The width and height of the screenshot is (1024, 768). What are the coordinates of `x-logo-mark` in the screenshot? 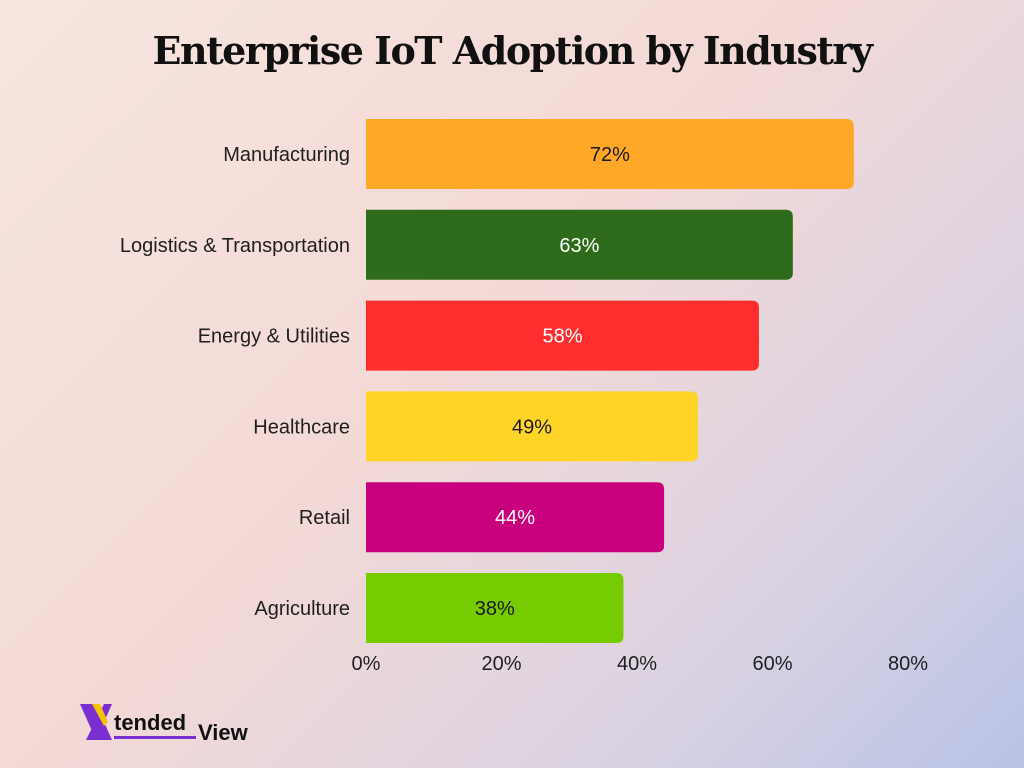 It's located at (96, 722).